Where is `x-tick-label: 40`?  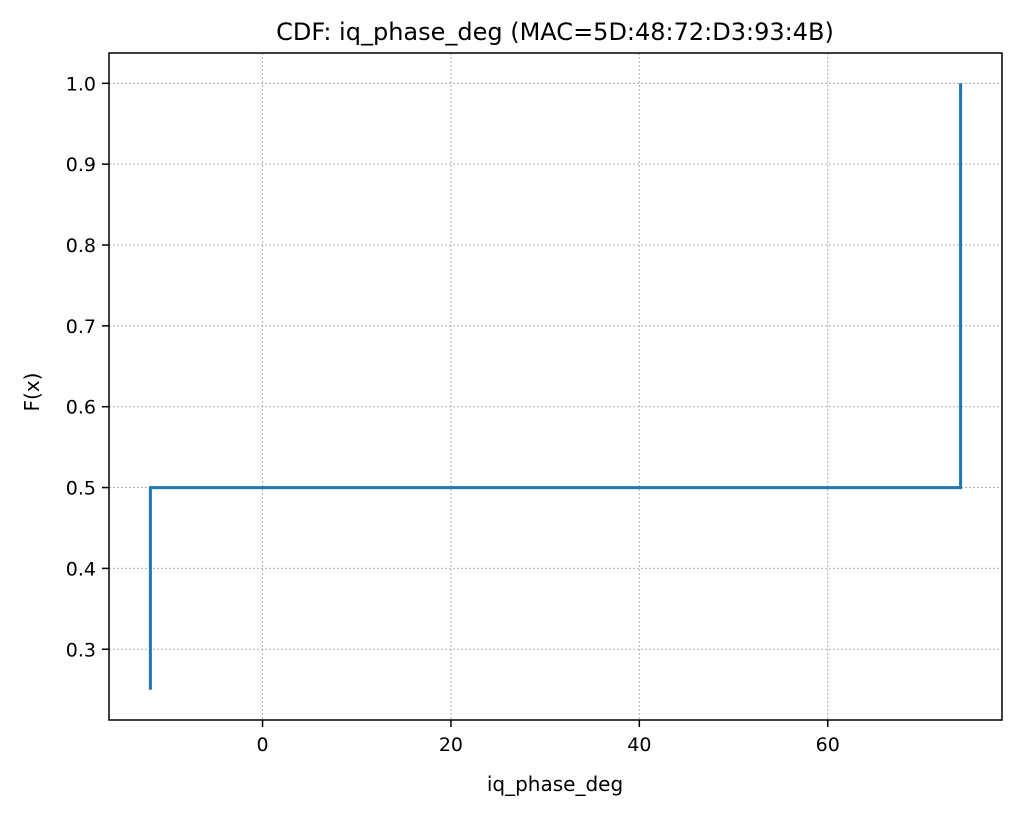
x-tick-label: 40 is located at coordinates (639, 745).